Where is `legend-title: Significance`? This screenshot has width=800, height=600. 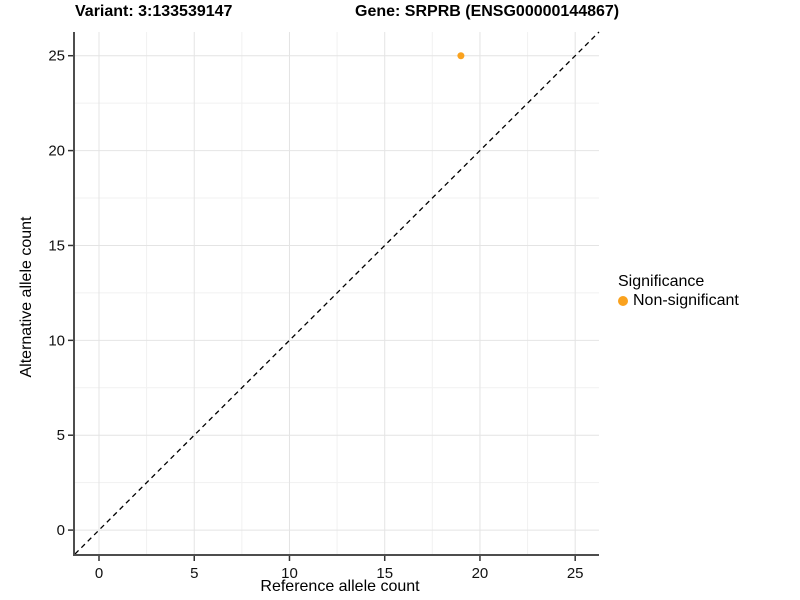
legend-title: Significance is located at coordinates (661, 281).